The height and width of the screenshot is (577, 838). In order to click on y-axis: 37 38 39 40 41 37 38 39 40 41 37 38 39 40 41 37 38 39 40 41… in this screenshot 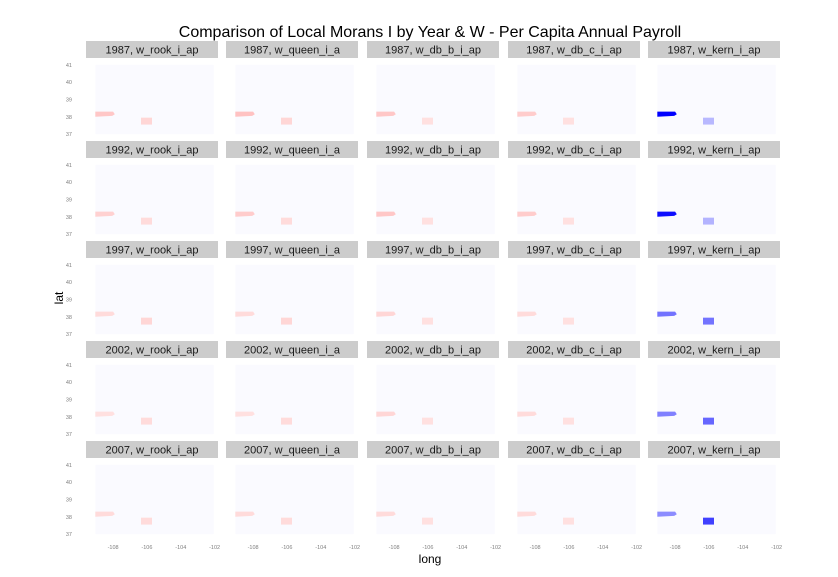, I will do `click(69, 300)`.